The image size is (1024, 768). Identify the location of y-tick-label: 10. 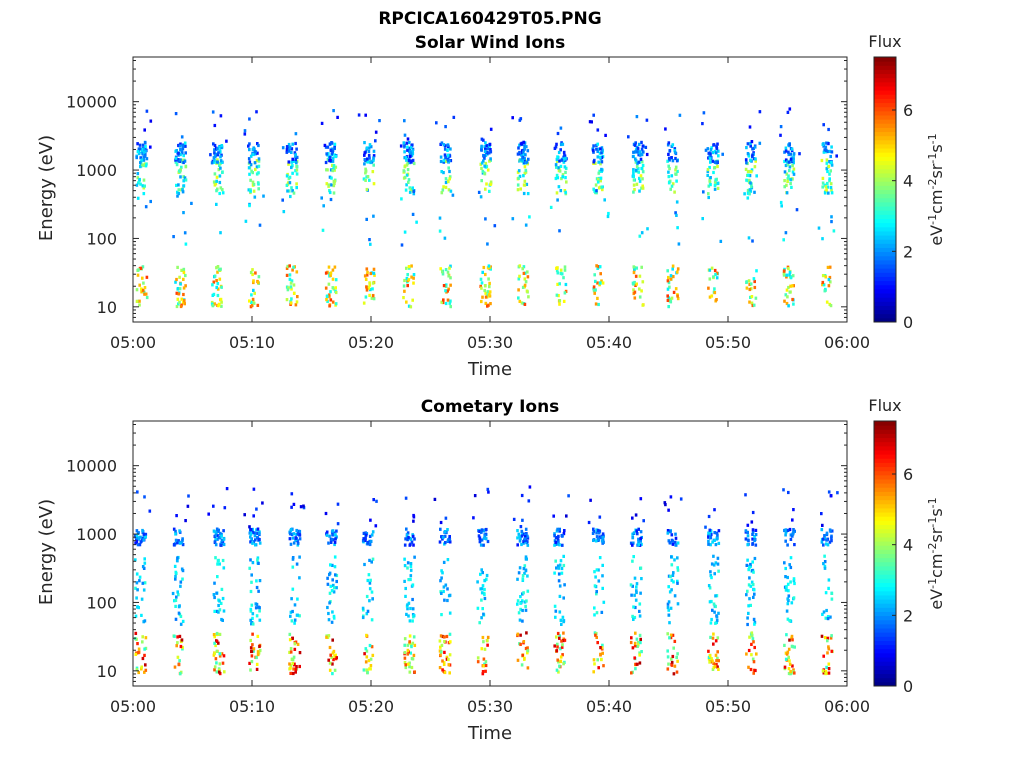
(107, 307).